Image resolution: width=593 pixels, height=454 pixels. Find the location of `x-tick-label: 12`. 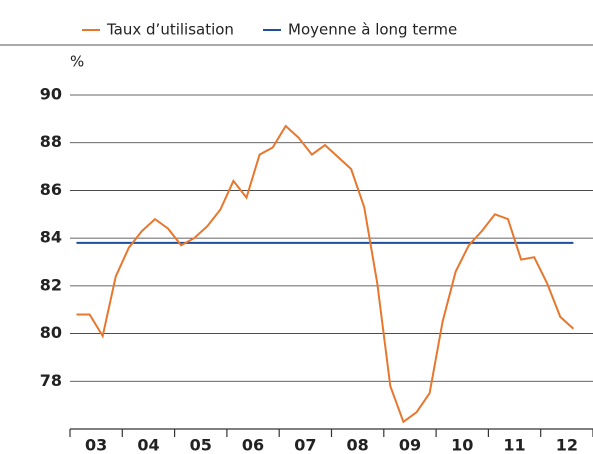

x-tick-label: 12 is located at coordinates (567, 445).